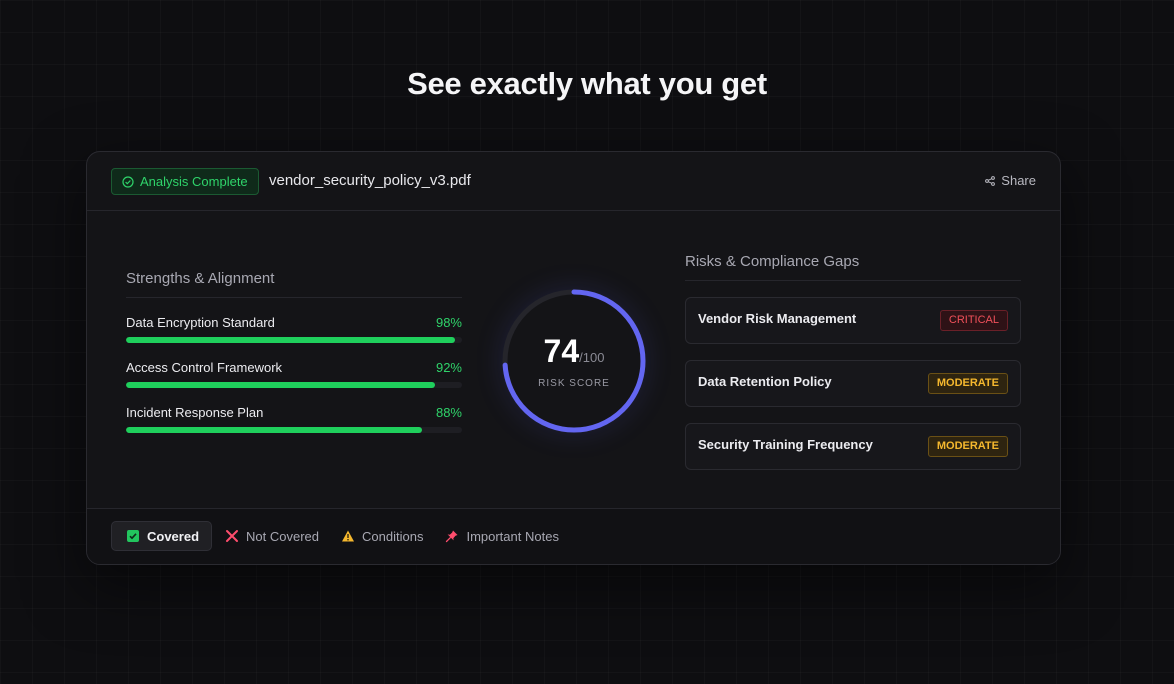 This screenshot has height=684, width=1174. What do you see at coordinates (452, 536) in the screenshot?
I see `pushpin-icon` at bounding box center [452, 536].